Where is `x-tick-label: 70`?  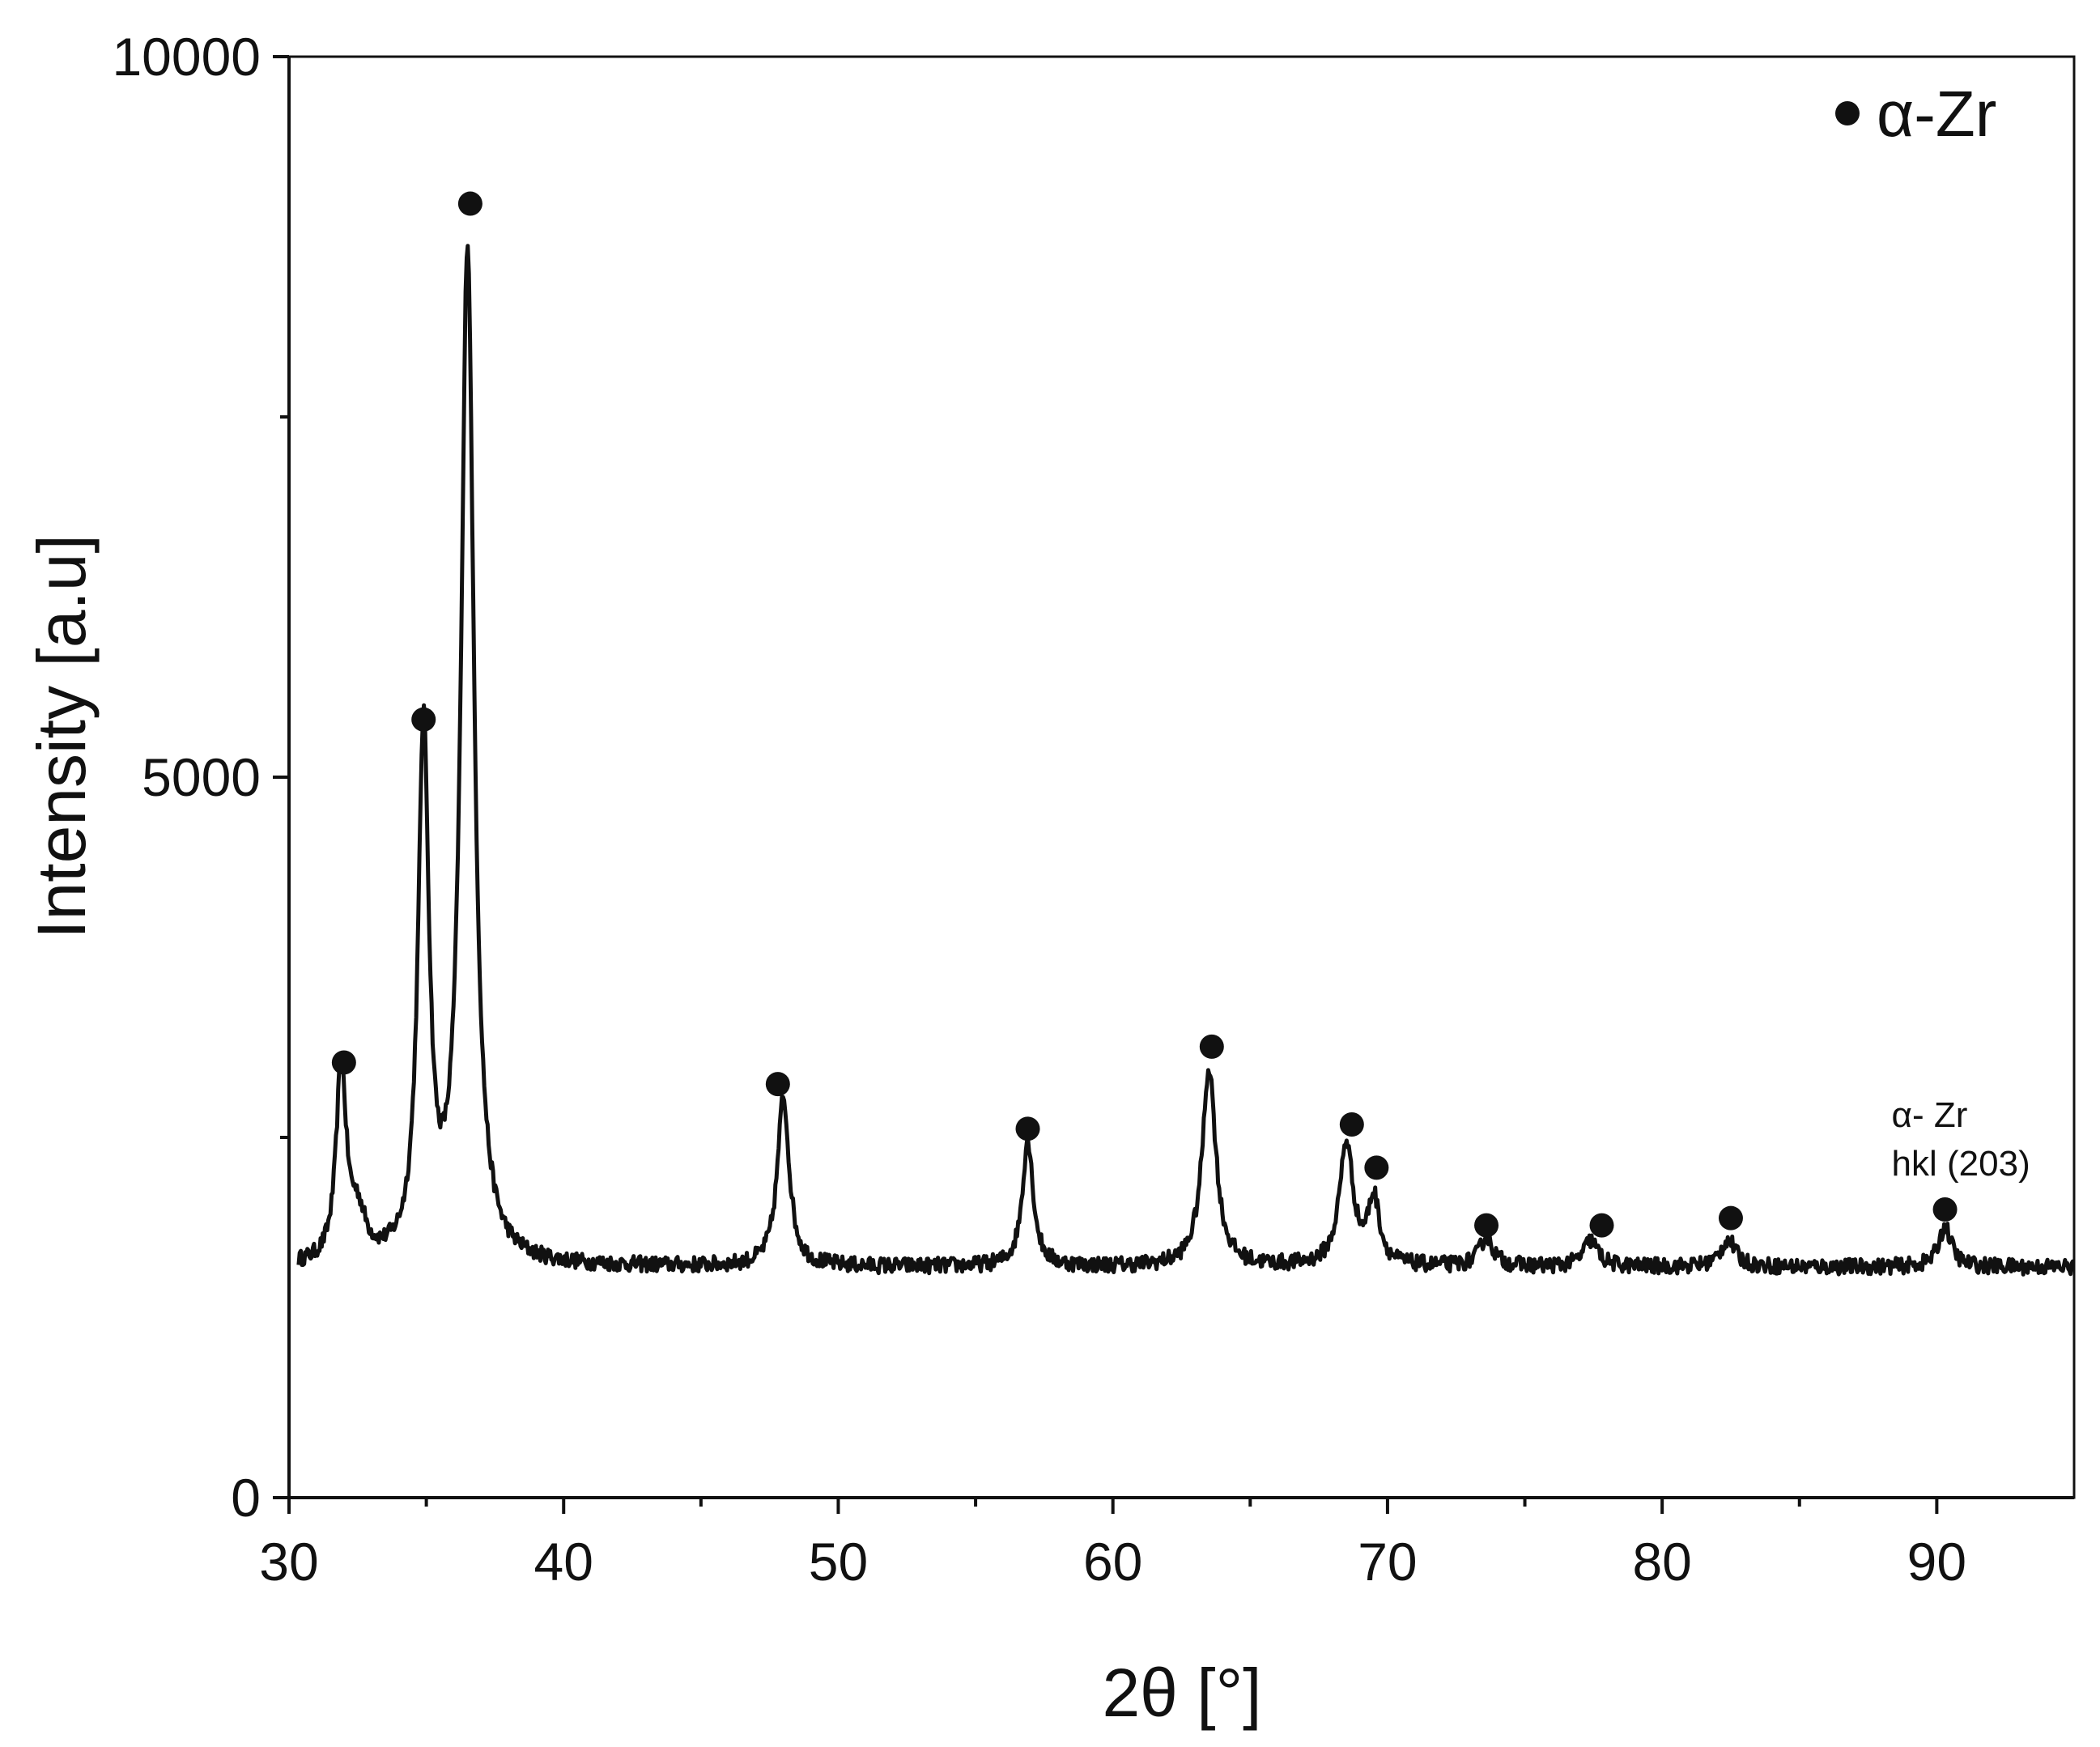 x-tick-label: 70 is located at coordinates (1387, 1562).